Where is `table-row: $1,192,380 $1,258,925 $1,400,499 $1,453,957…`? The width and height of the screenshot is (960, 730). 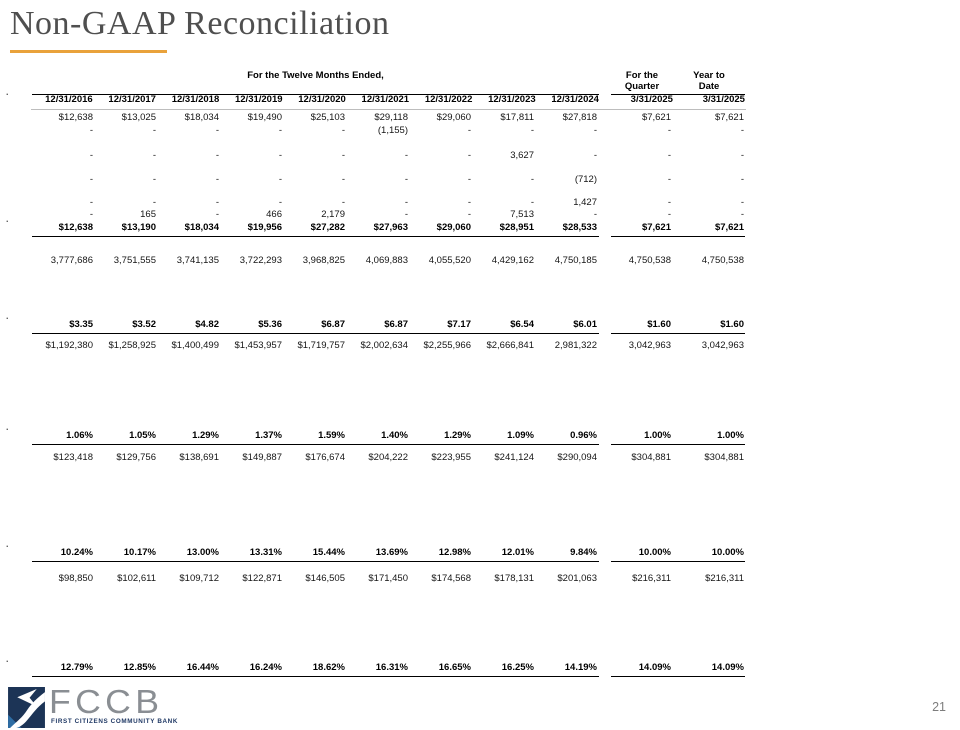 table-row: $1,192,380 $1,258,925 $1,400,499 $1,453,957… is located at coordinates (378, 346).